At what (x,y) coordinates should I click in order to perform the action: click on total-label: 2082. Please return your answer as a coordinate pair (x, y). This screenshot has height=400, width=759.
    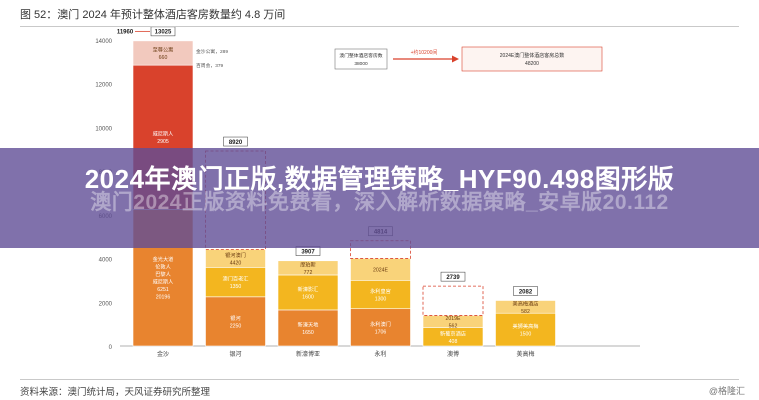
    Looking at the image, I should click on (526, 292).